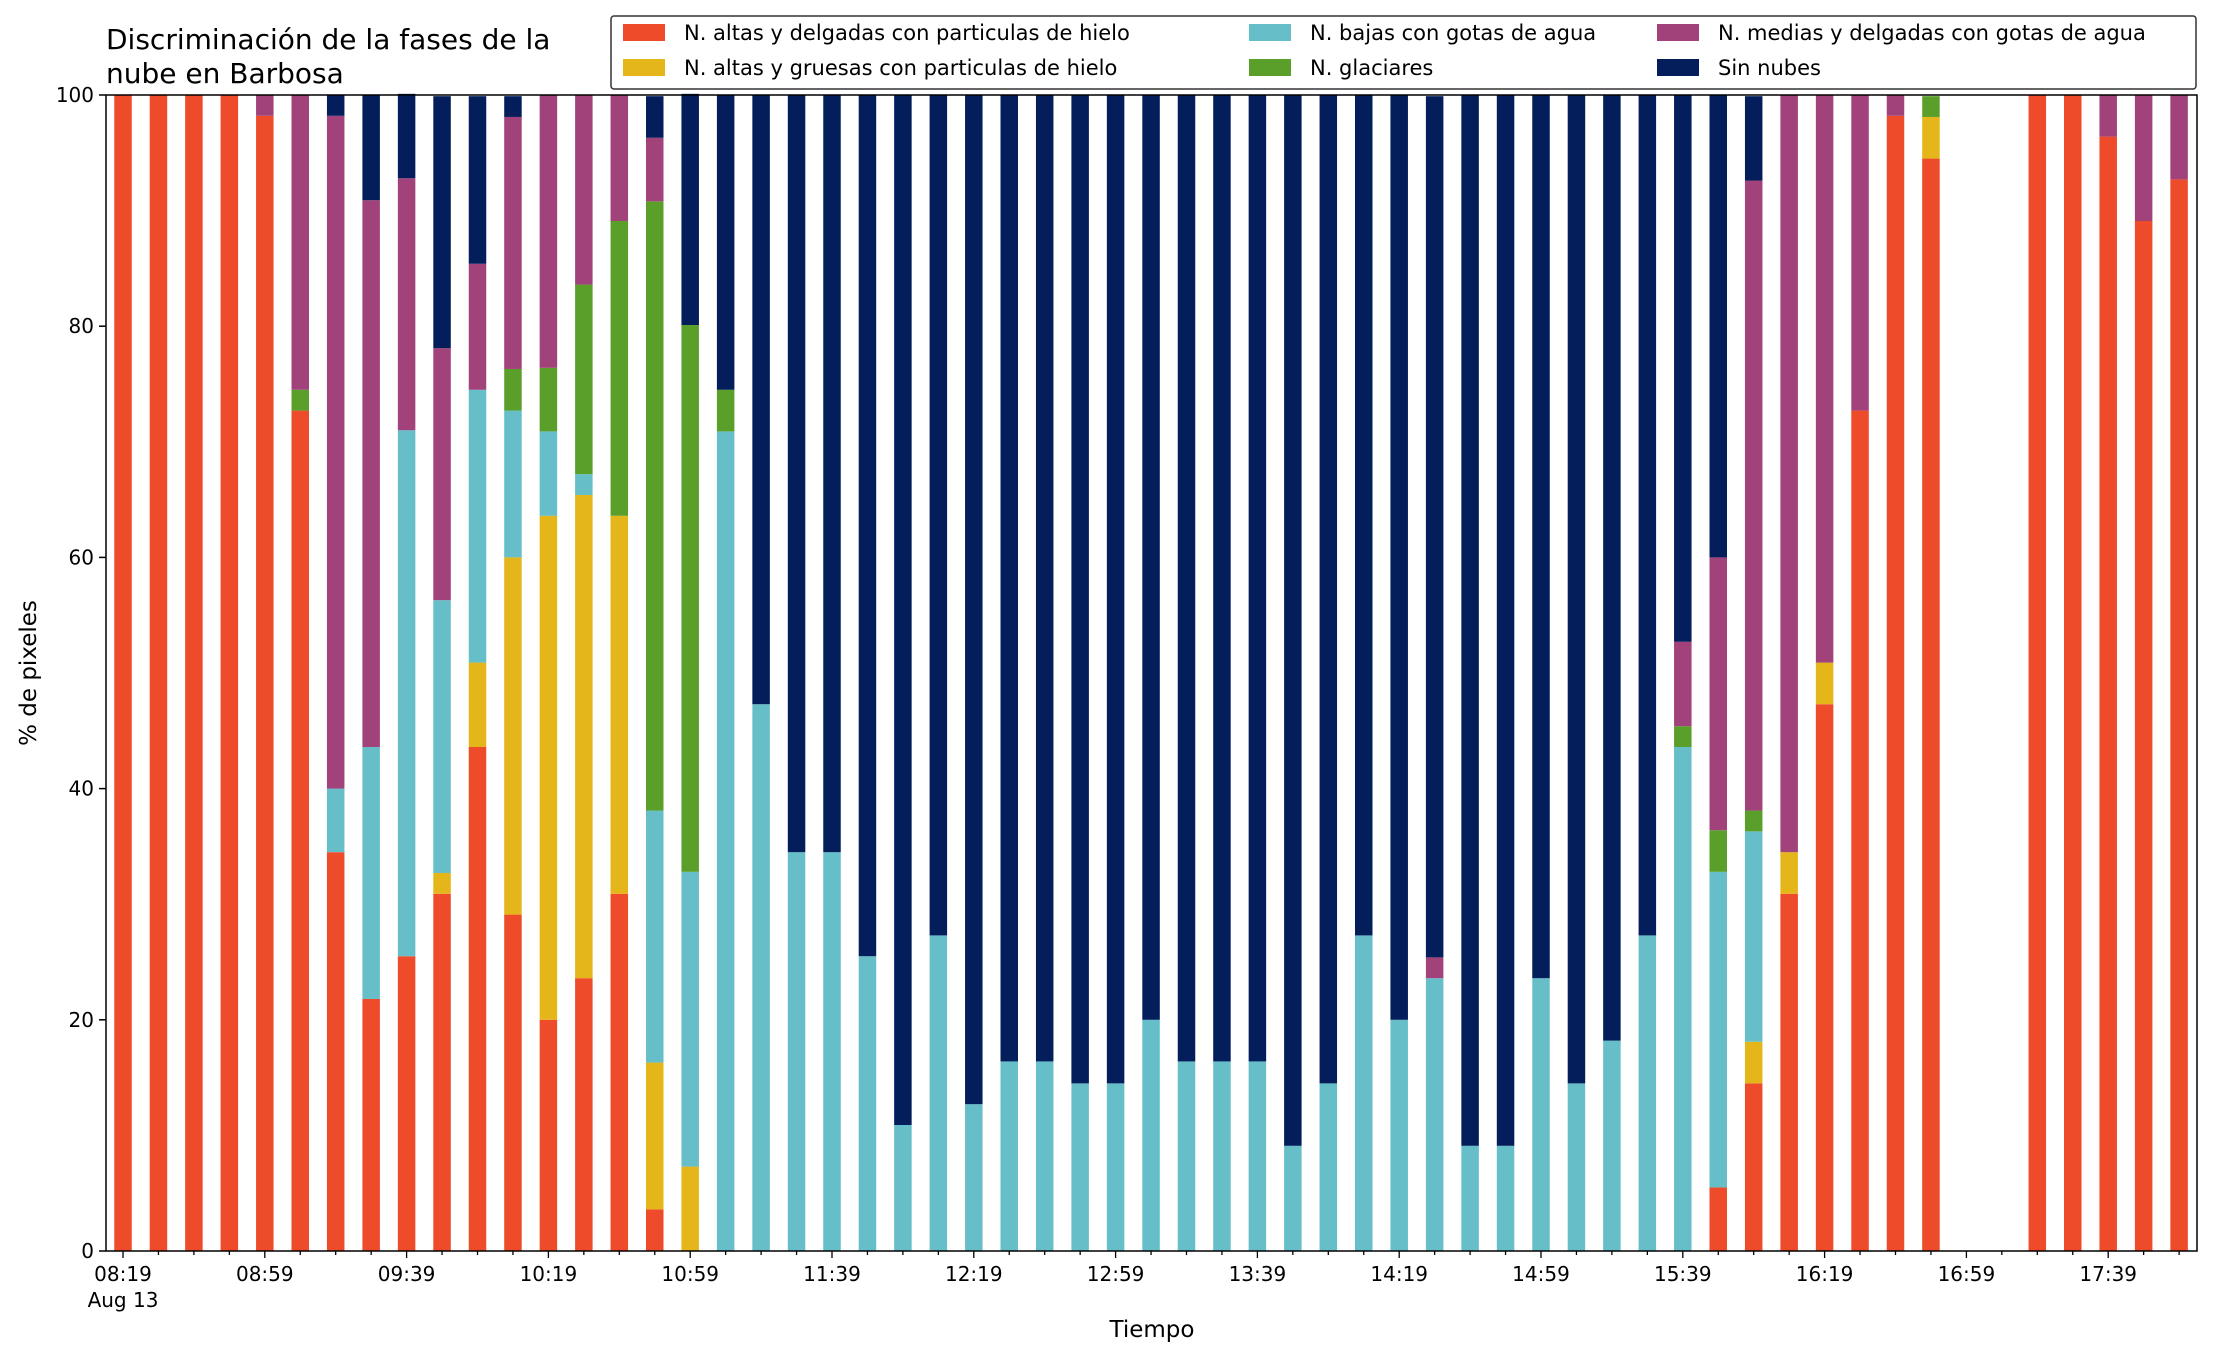 The height and width of the screenshot is (1355, 2216). What do you see at coordinates (87, 1251) in the screenshot?
I see `y-tick-label: 0` at bounding box center [87, 1251].